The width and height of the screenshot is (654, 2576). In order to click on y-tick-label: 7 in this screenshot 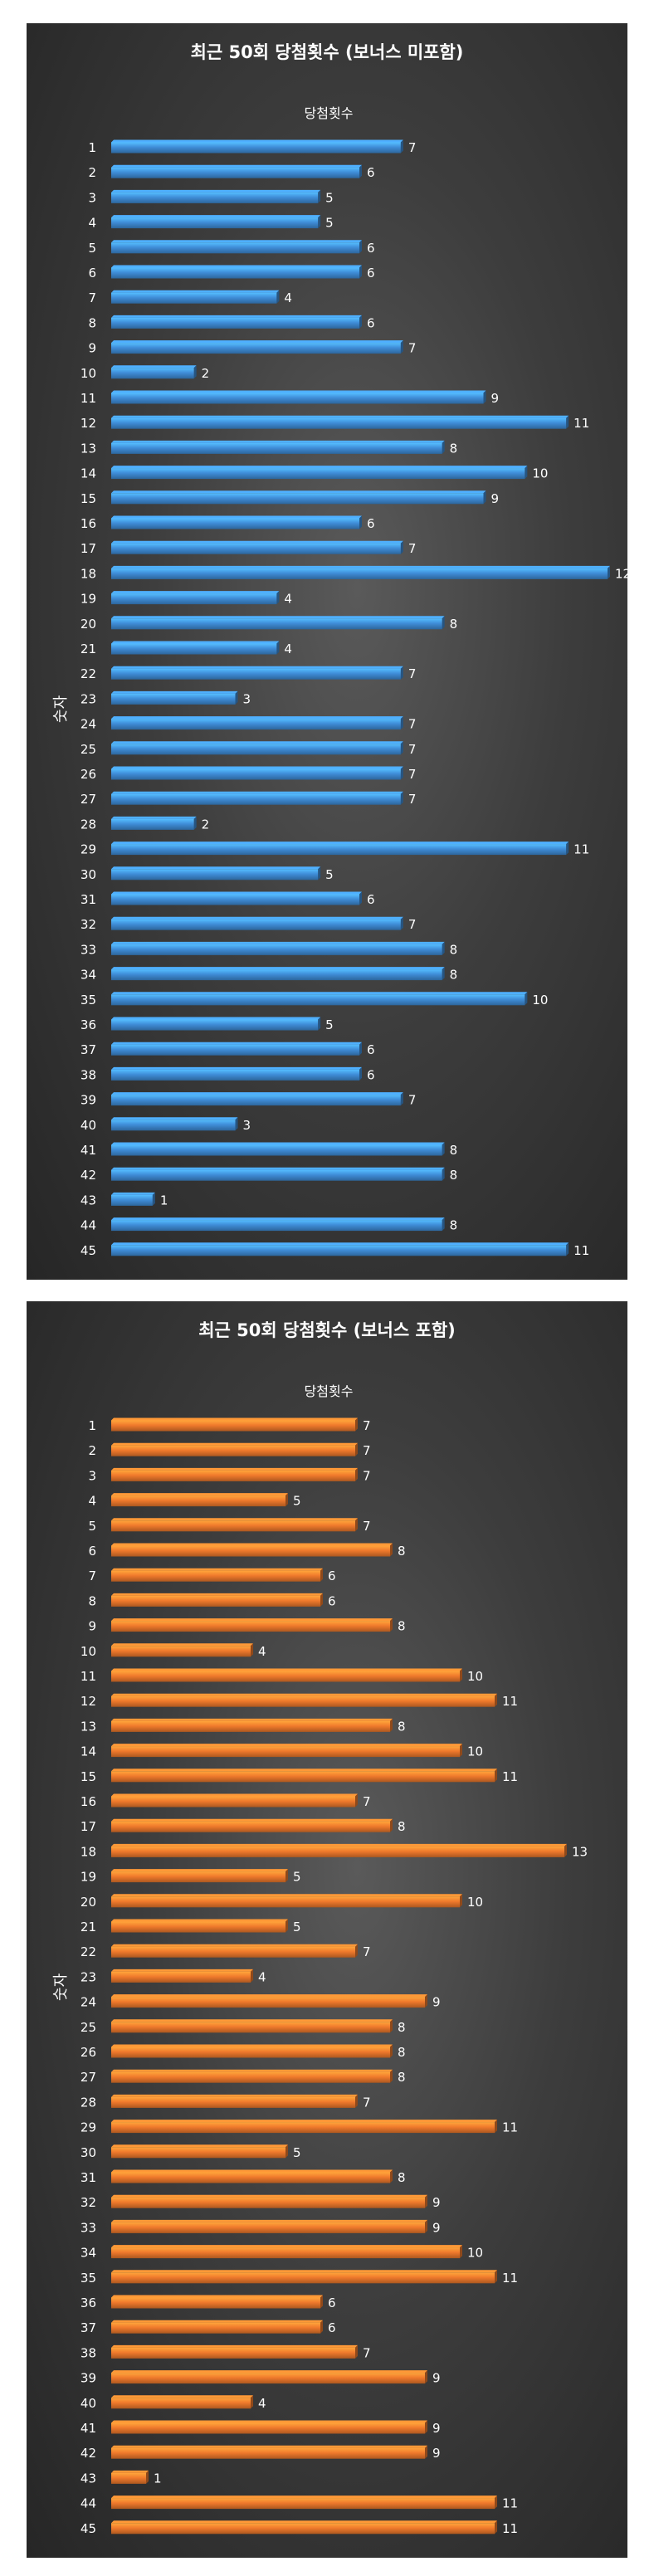, I will do `click(92, 1576)`.